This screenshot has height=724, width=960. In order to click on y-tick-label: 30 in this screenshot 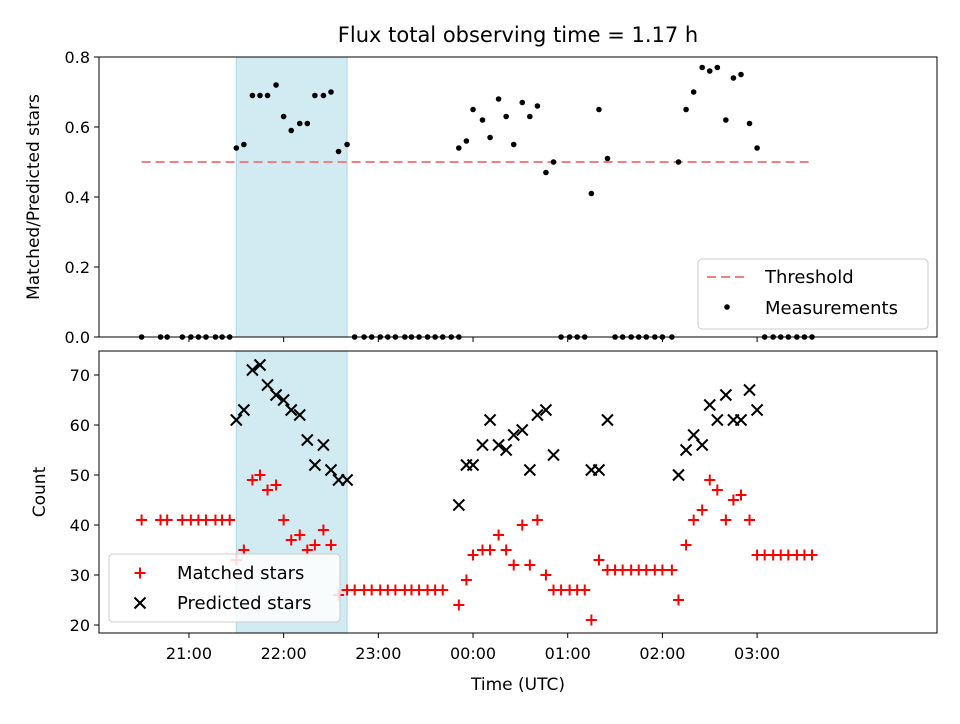, I will do `click(80, 575)`.